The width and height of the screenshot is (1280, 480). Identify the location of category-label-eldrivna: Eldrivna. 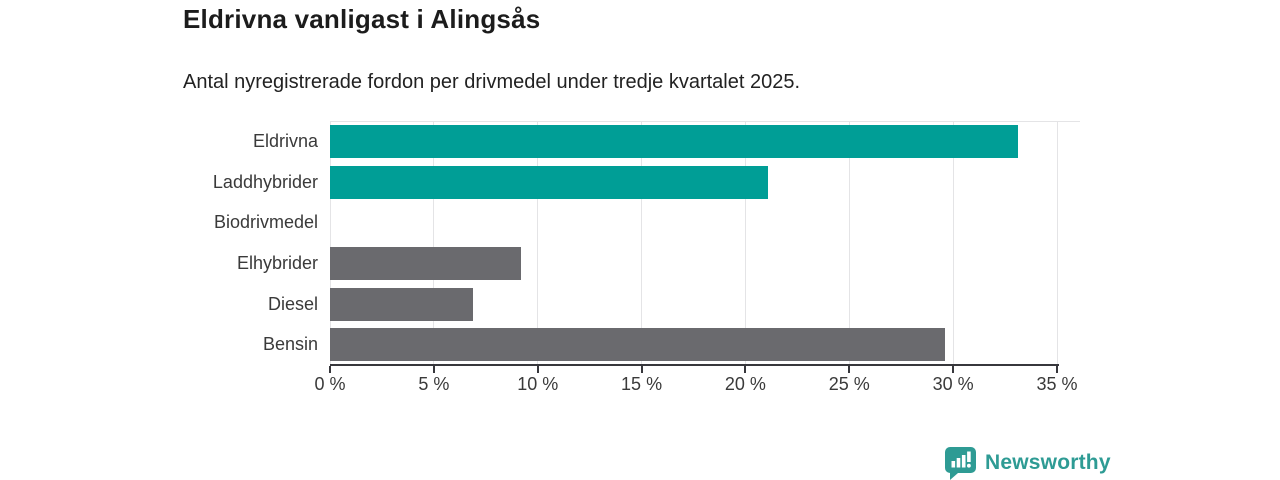
(285, 140).